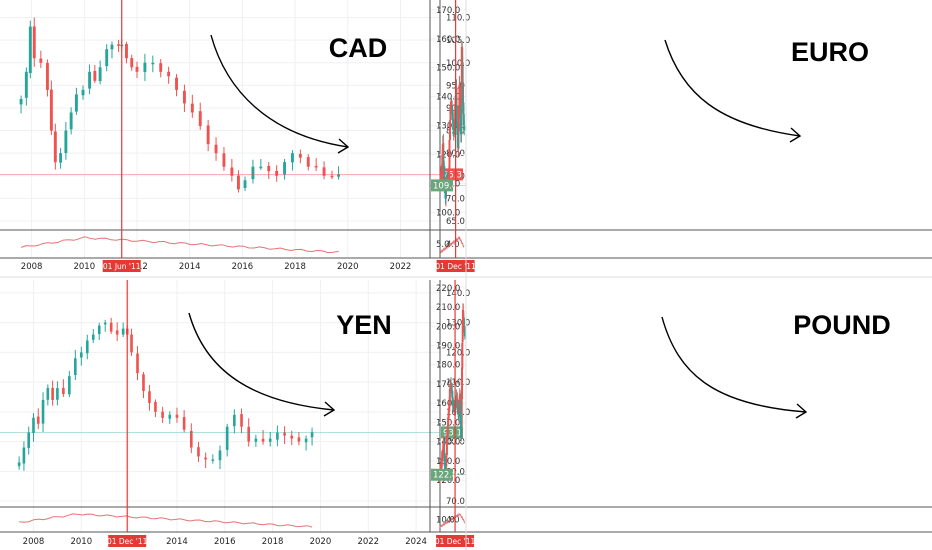 This screenshot has height=550, width=932. I want to click on last-price-badge, so click(442, 474).